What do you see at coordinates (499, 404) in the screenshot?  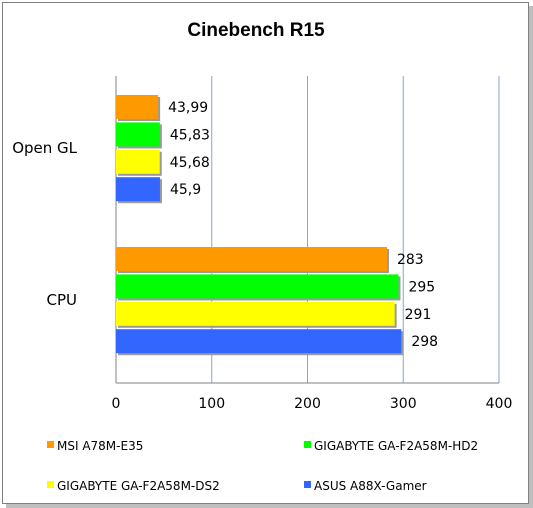 I see `x-tick-label-400: 400` at bounding box center [499, 404].